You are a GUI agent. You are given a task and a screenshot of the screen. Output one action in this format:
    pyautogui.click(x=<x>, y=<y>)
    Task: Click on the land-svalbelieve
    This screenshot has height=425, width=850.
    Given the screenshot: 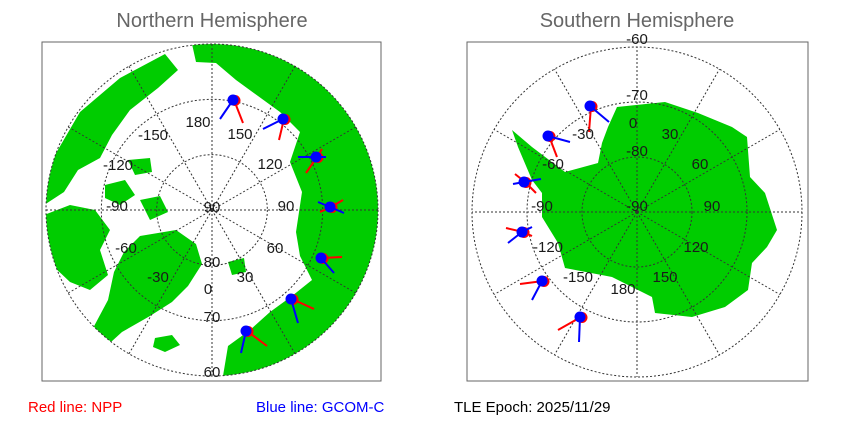 What is the action you would take?
    pyautogui.click(x=237, y=266)
    